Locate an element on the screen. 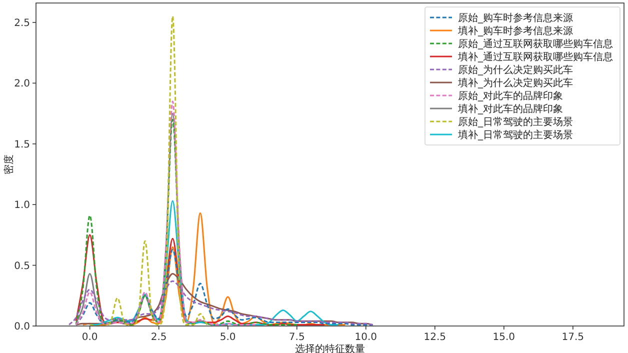 The width and height of the screenshot is (628, 353). y-tick-label: 0.0 is located at coordinates (22, 327).